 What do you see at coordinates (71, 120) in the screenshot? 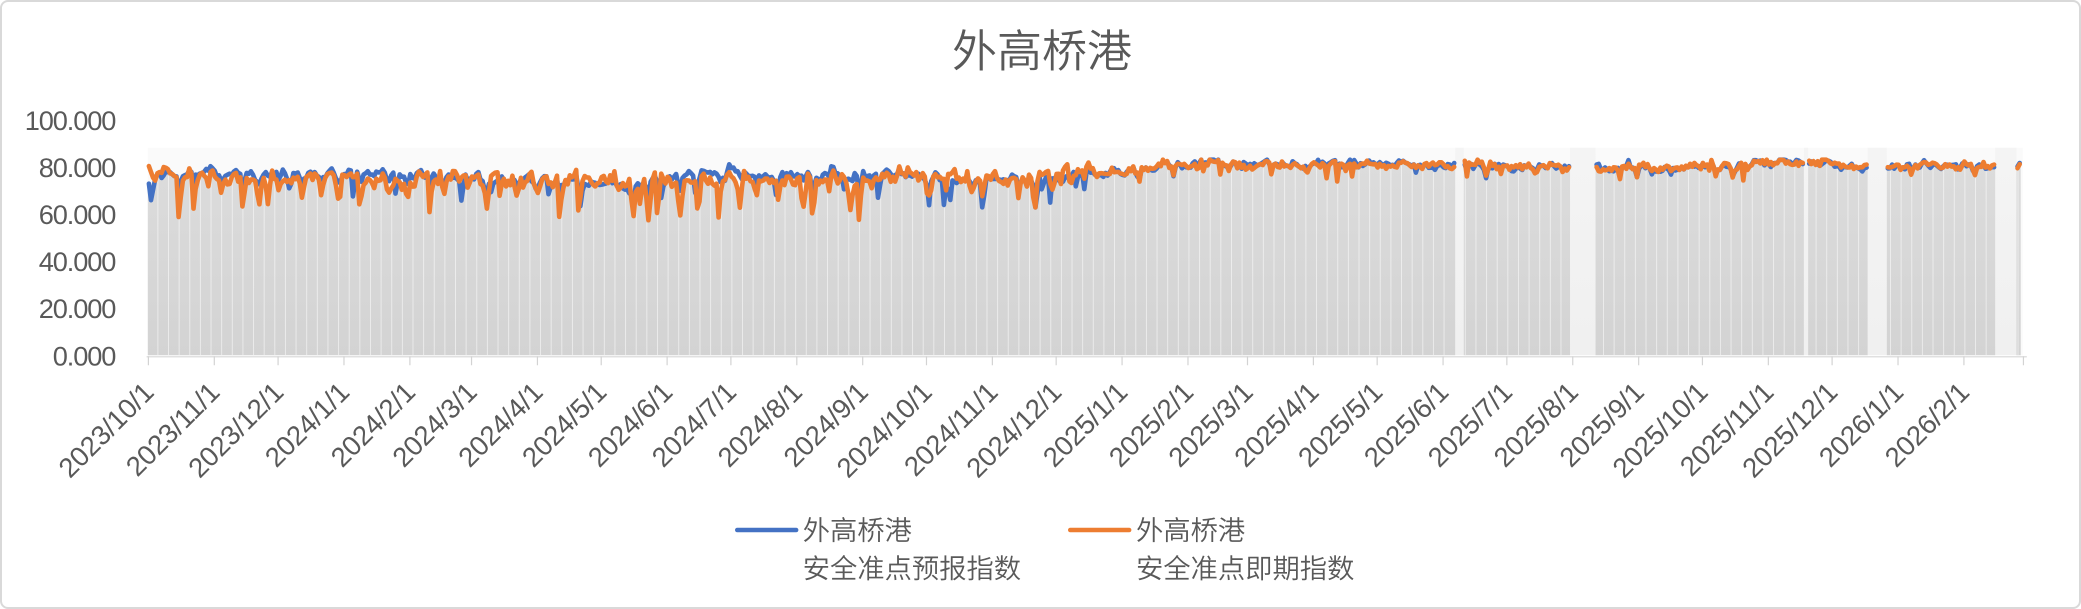
I see `svg-text: 100.000` at bounding box center [71, 120].